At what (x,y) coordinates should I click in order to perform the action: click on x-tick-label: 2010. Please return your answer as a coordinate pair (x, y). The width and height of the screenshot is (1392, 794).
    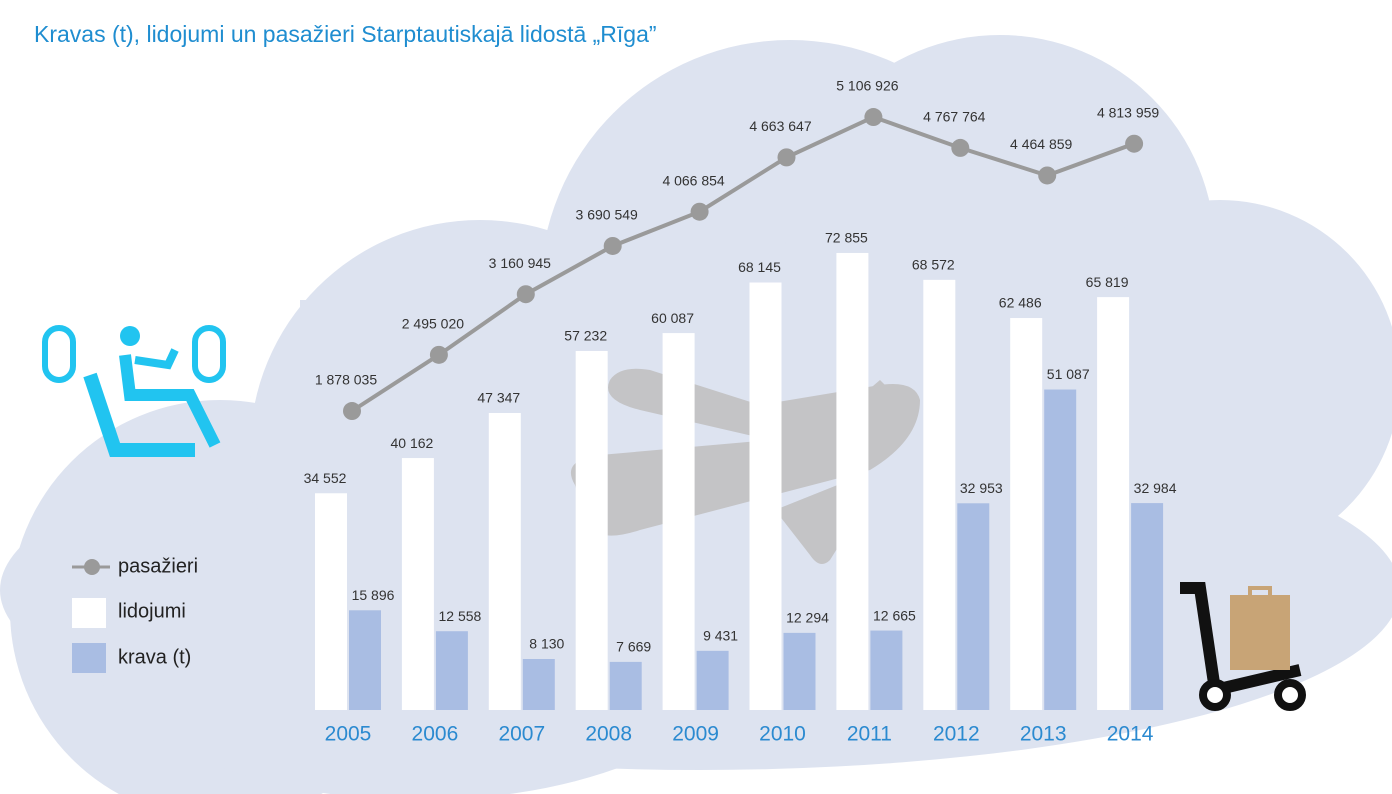
    Looking at the image, I should click on (782, 734).